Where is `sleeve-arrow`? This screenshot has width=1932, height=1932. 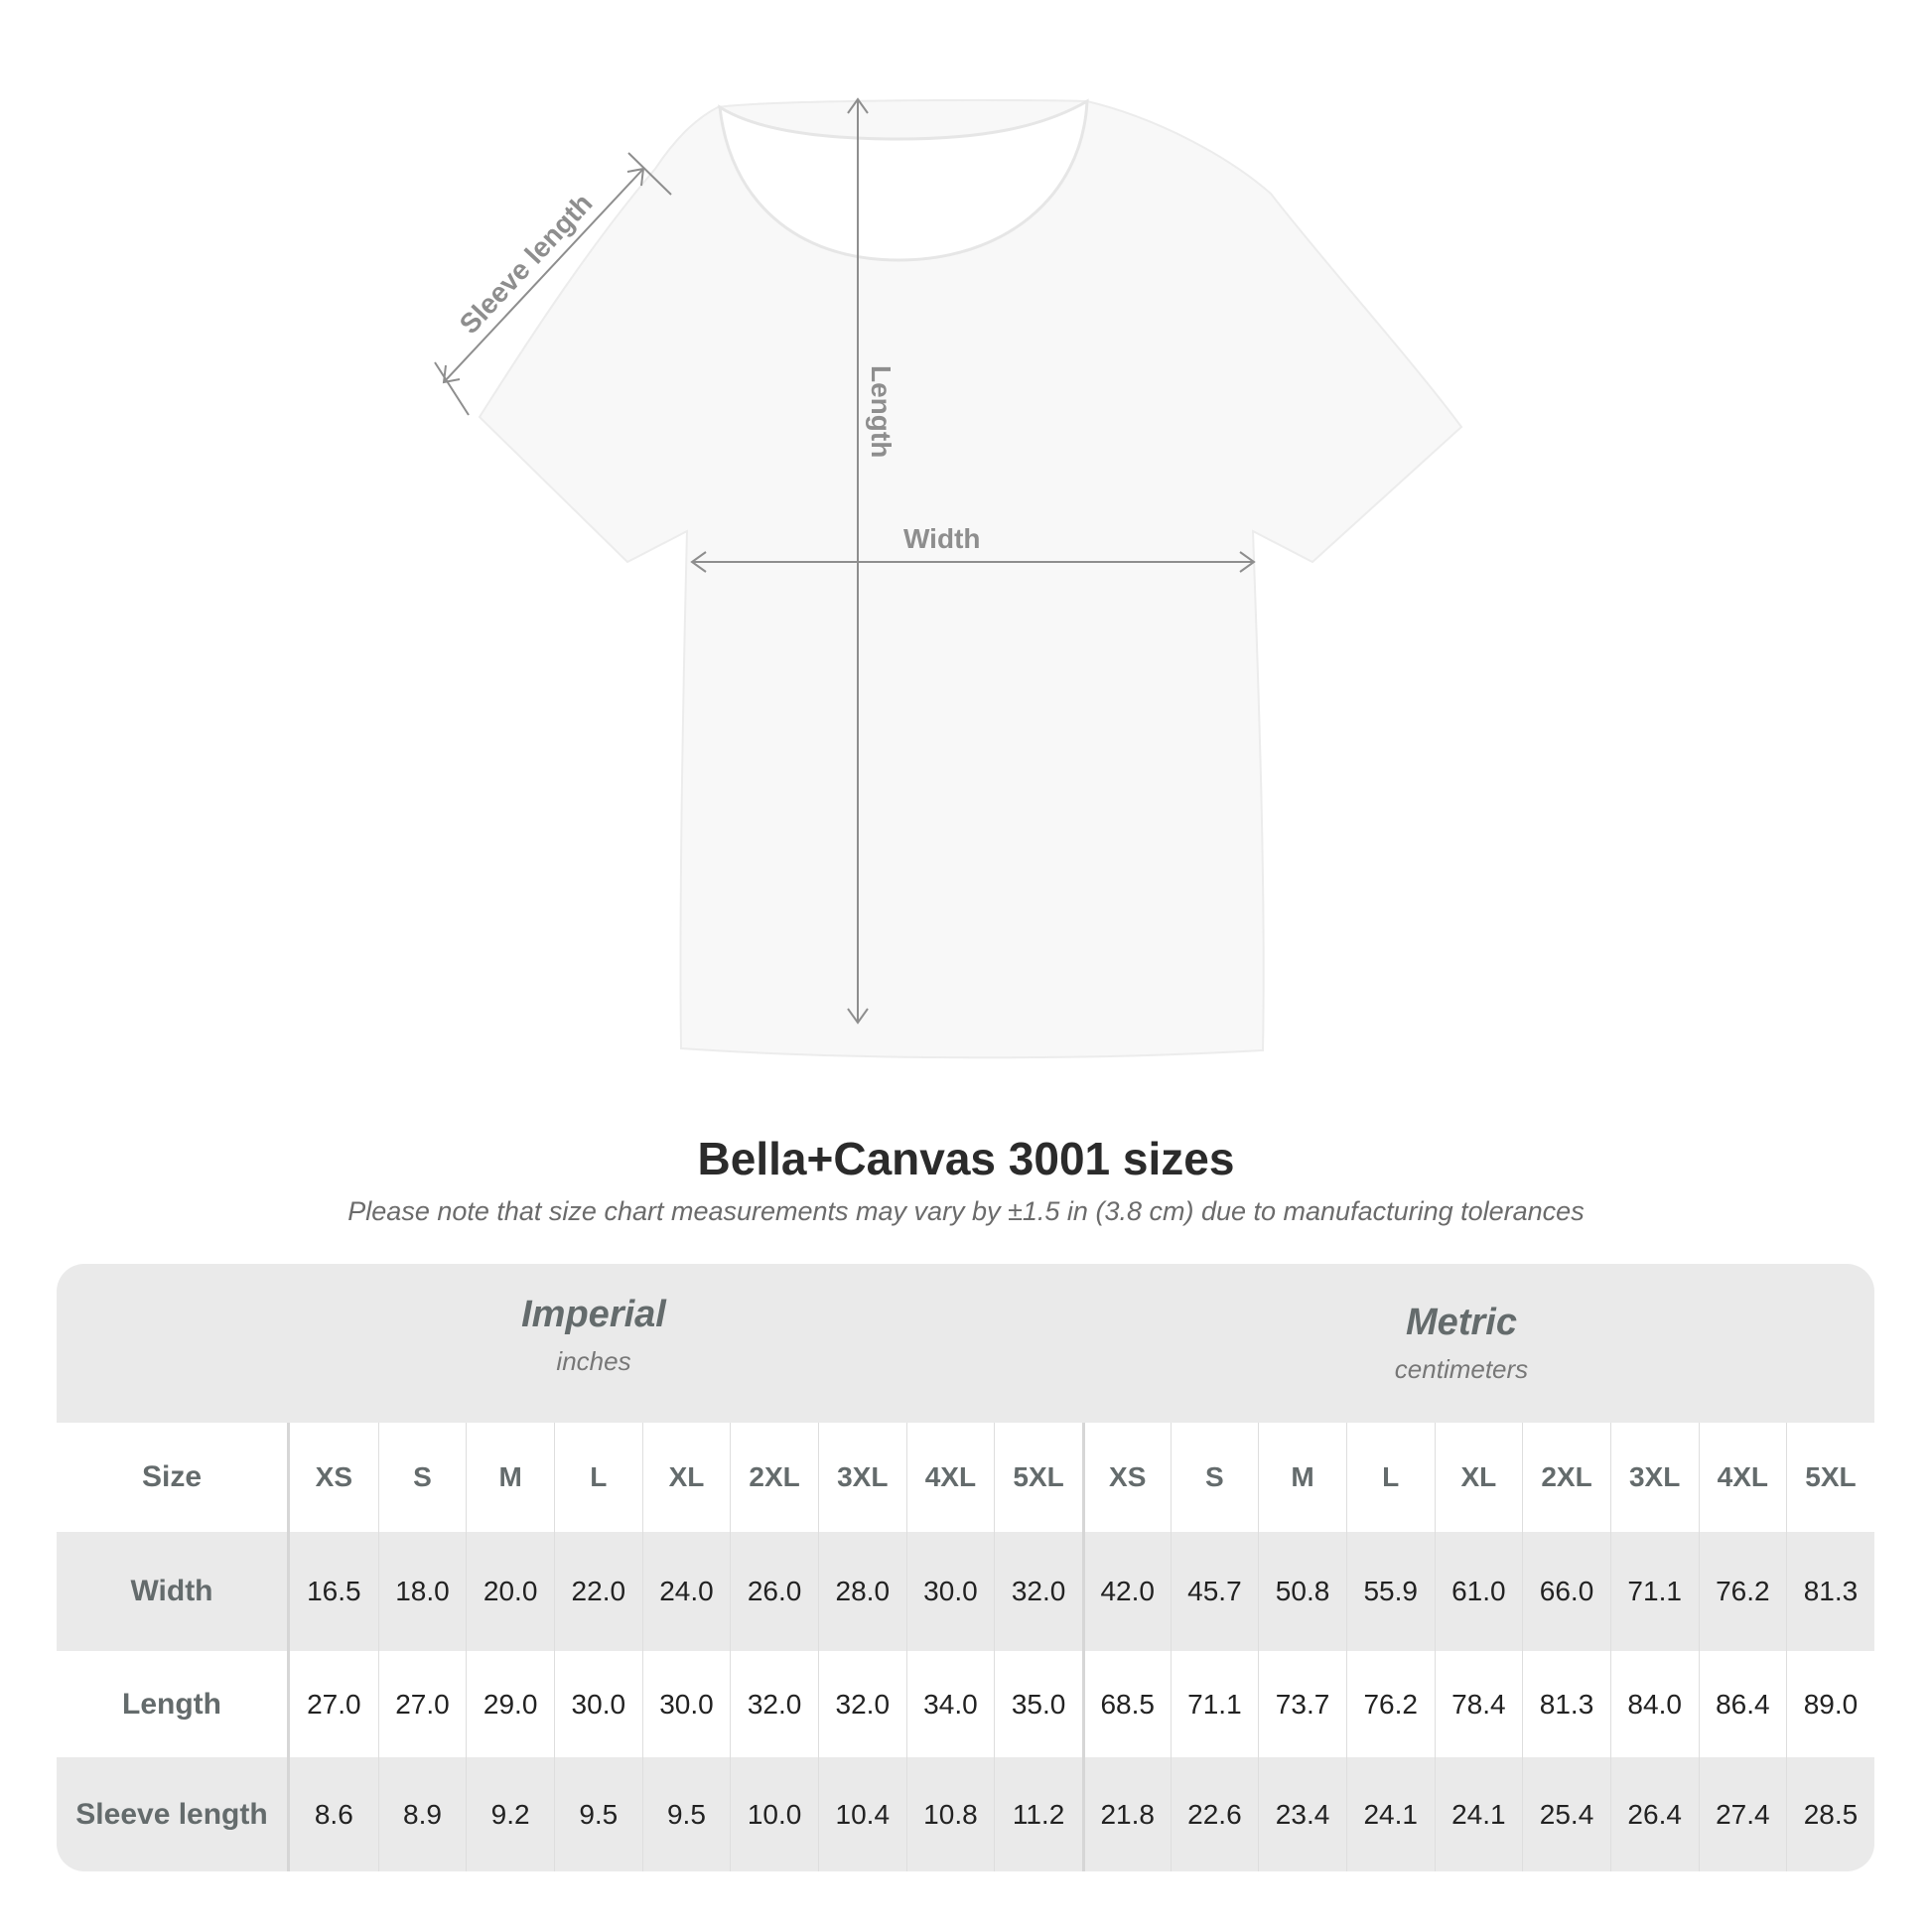 sleeve-arrow is located at coordinates (544, 275).